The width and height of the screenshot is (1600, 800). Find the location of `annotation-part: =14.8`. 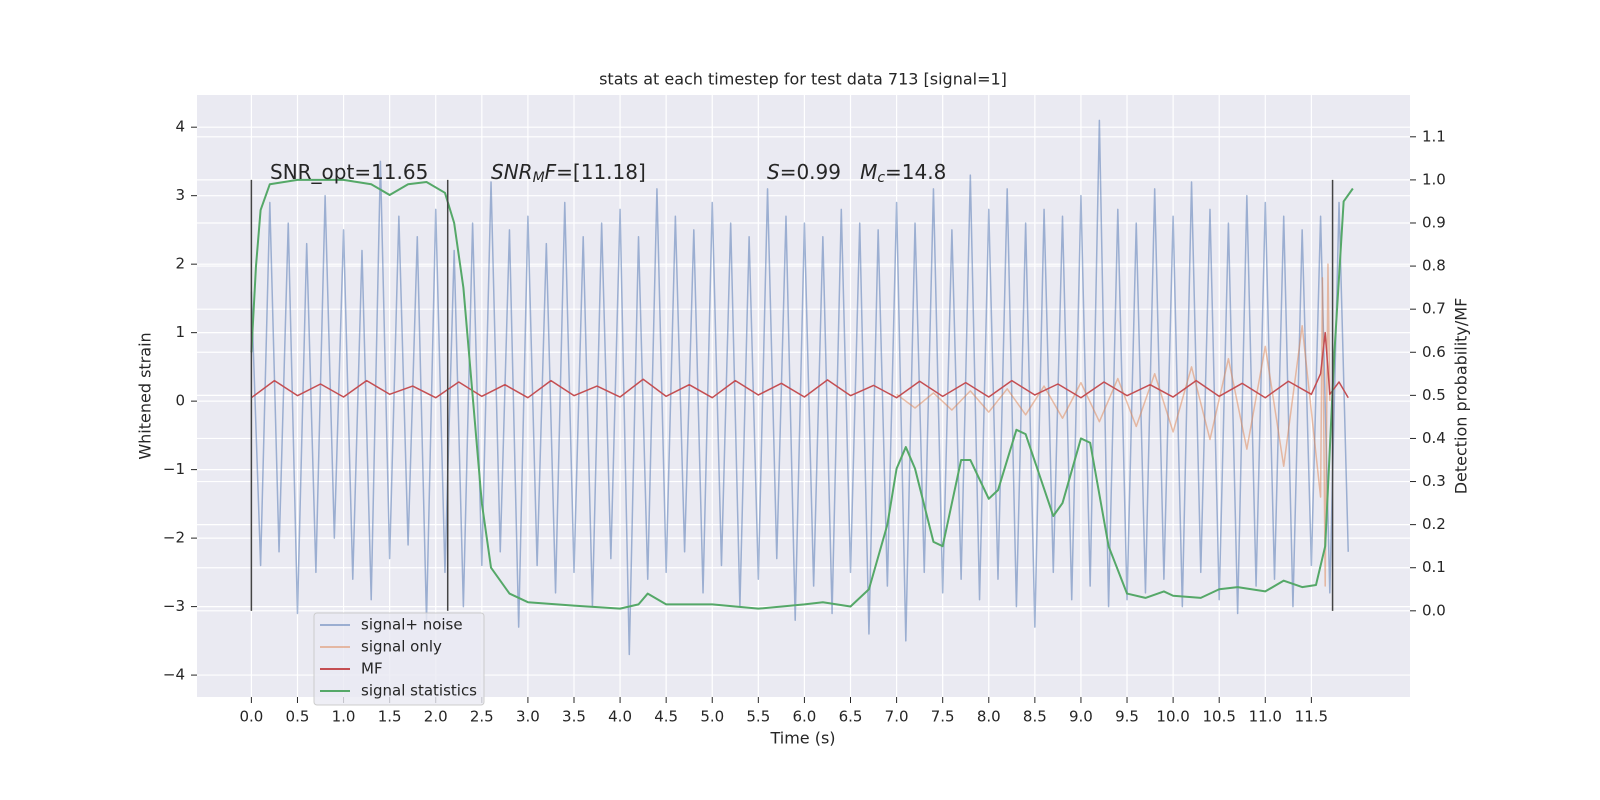

annotation-part: =14.8 is located at coordinates (915, 172).